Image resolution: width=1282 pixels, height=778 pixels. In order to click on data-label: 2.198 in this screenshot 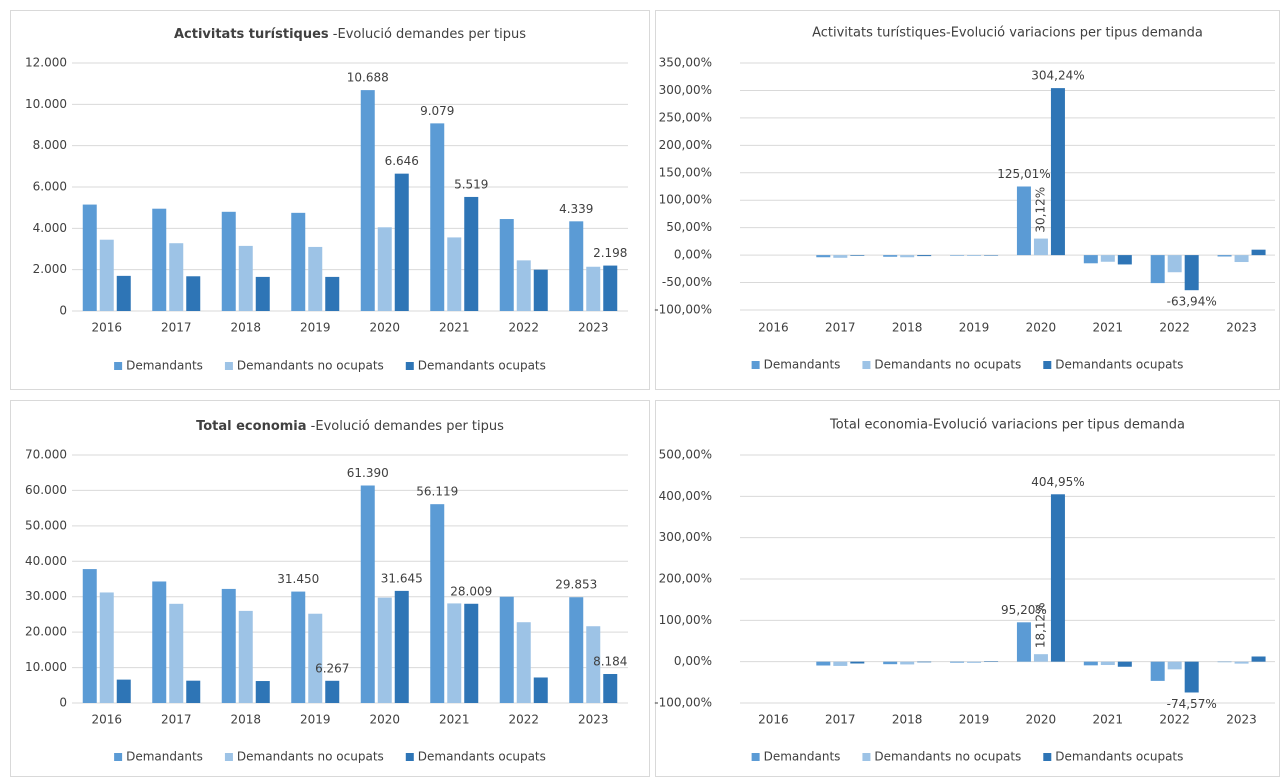, I will do `click(610, 253)`.